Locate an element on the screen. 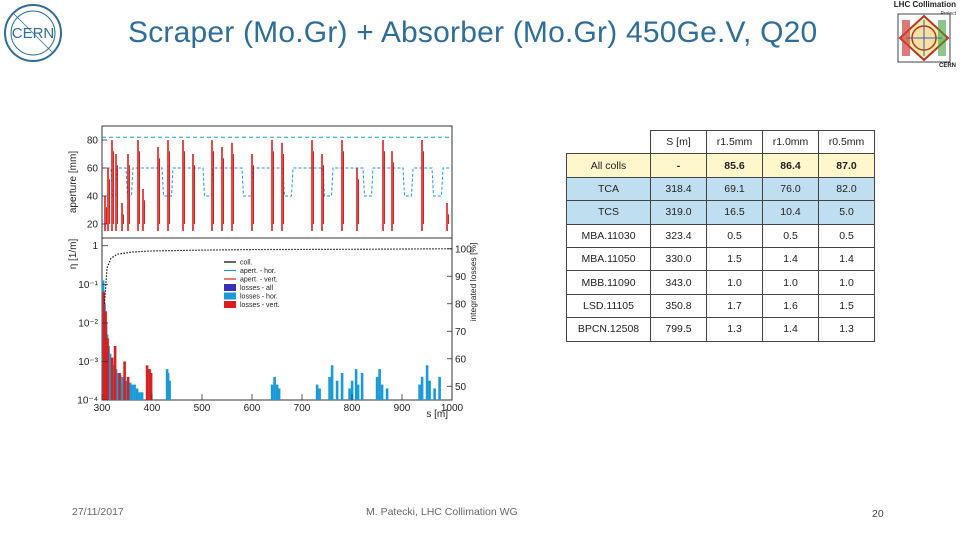 This screenshot has width=960, height=540. aperture-y-tick-label: 40 is located at coordinates (93, 197).